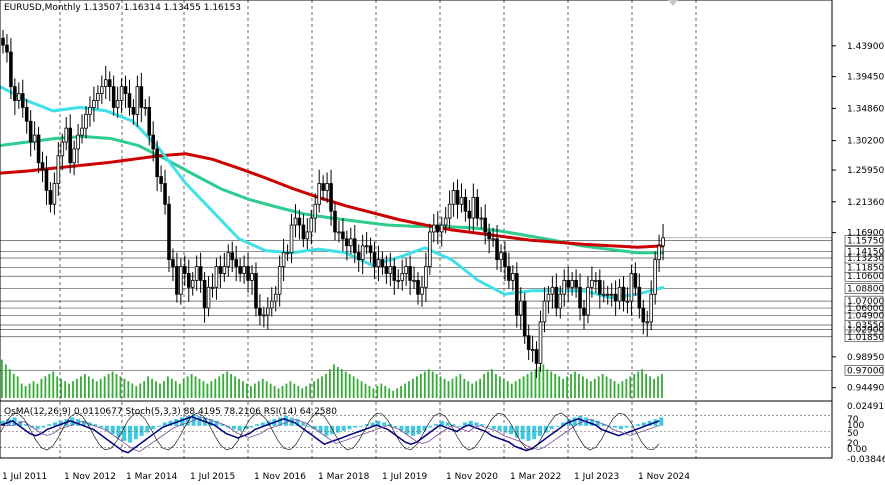 The height and width of the screenshot is (485, 885). I want to click on y-tick-label: 1.43900, so click(865, 47).